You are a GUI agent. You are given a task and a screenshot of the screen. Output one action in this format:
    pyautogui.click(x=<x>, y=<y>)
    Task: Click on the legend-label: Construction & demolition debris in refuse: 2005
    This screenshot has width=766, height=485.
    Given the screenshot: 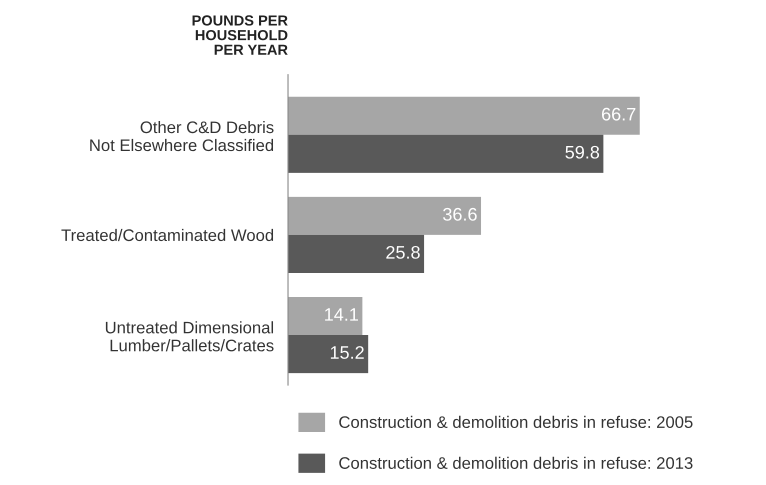 What is the action you would take?
    pyautogui.click(x=516, y=422)
    